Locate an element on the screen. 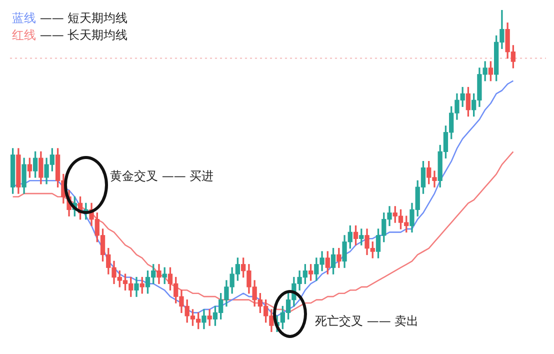 Image resolution: width=554 pixels, height=354 pixels. annotation: 红线 —— 长天期均线 is located at coordinates (70, 35).